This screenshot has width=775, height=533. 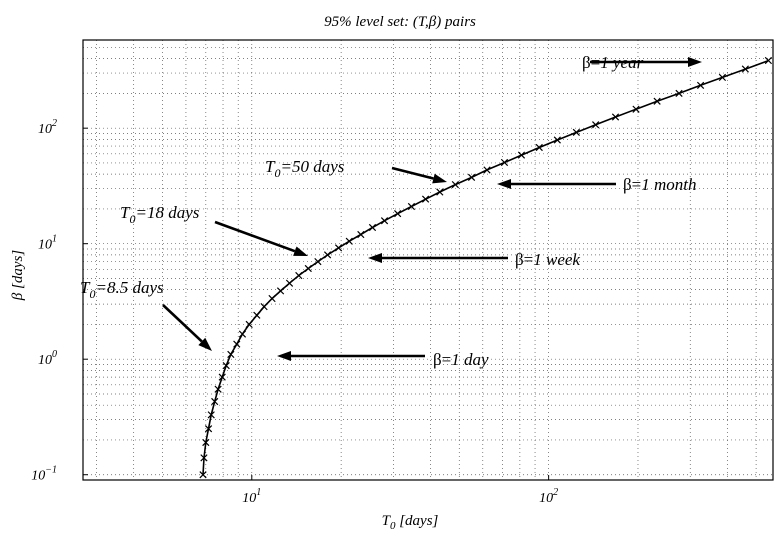 What do you see at coordinates (504, 184) in the screenshot?
I see `arrow-head-beta-1month` at bounding box center [504, 184].